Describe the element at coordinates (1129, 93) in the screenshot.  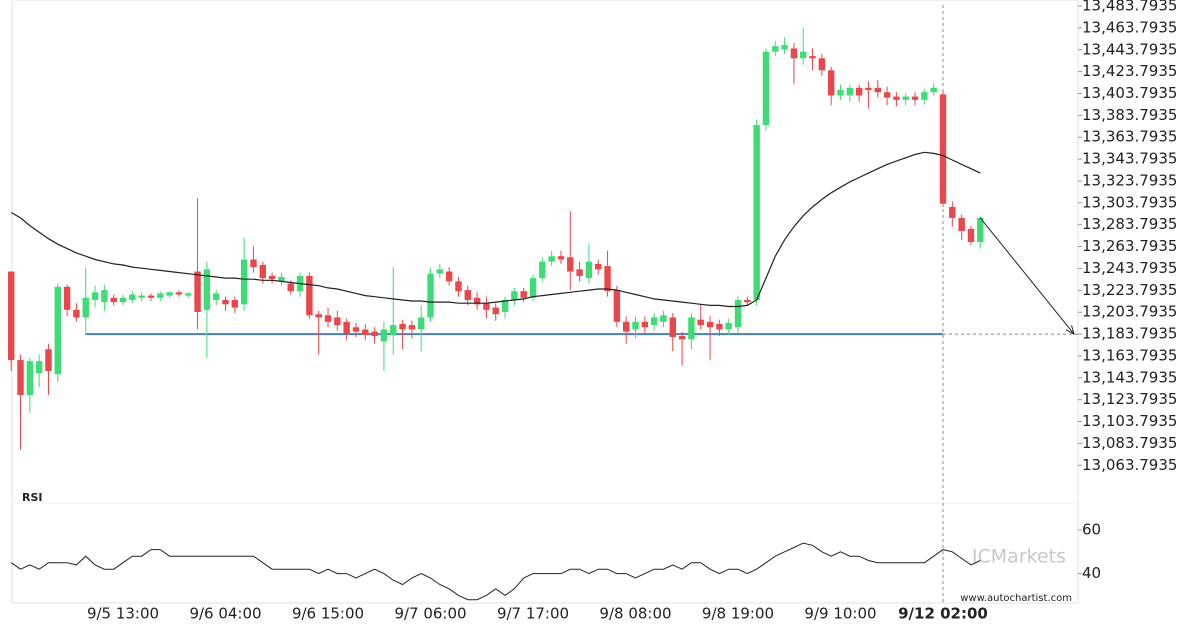
I see `y-tick-label: 13,403.7935` at that location.